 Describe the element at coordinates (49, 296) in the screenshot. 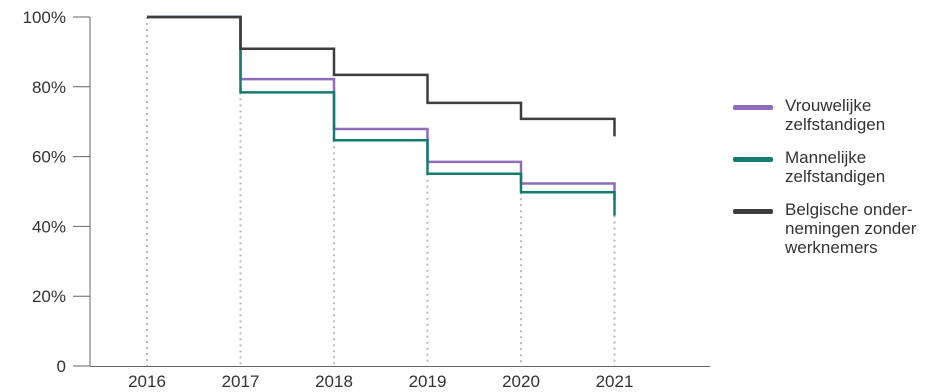

I see `y-tick-label: 20%` at that location.